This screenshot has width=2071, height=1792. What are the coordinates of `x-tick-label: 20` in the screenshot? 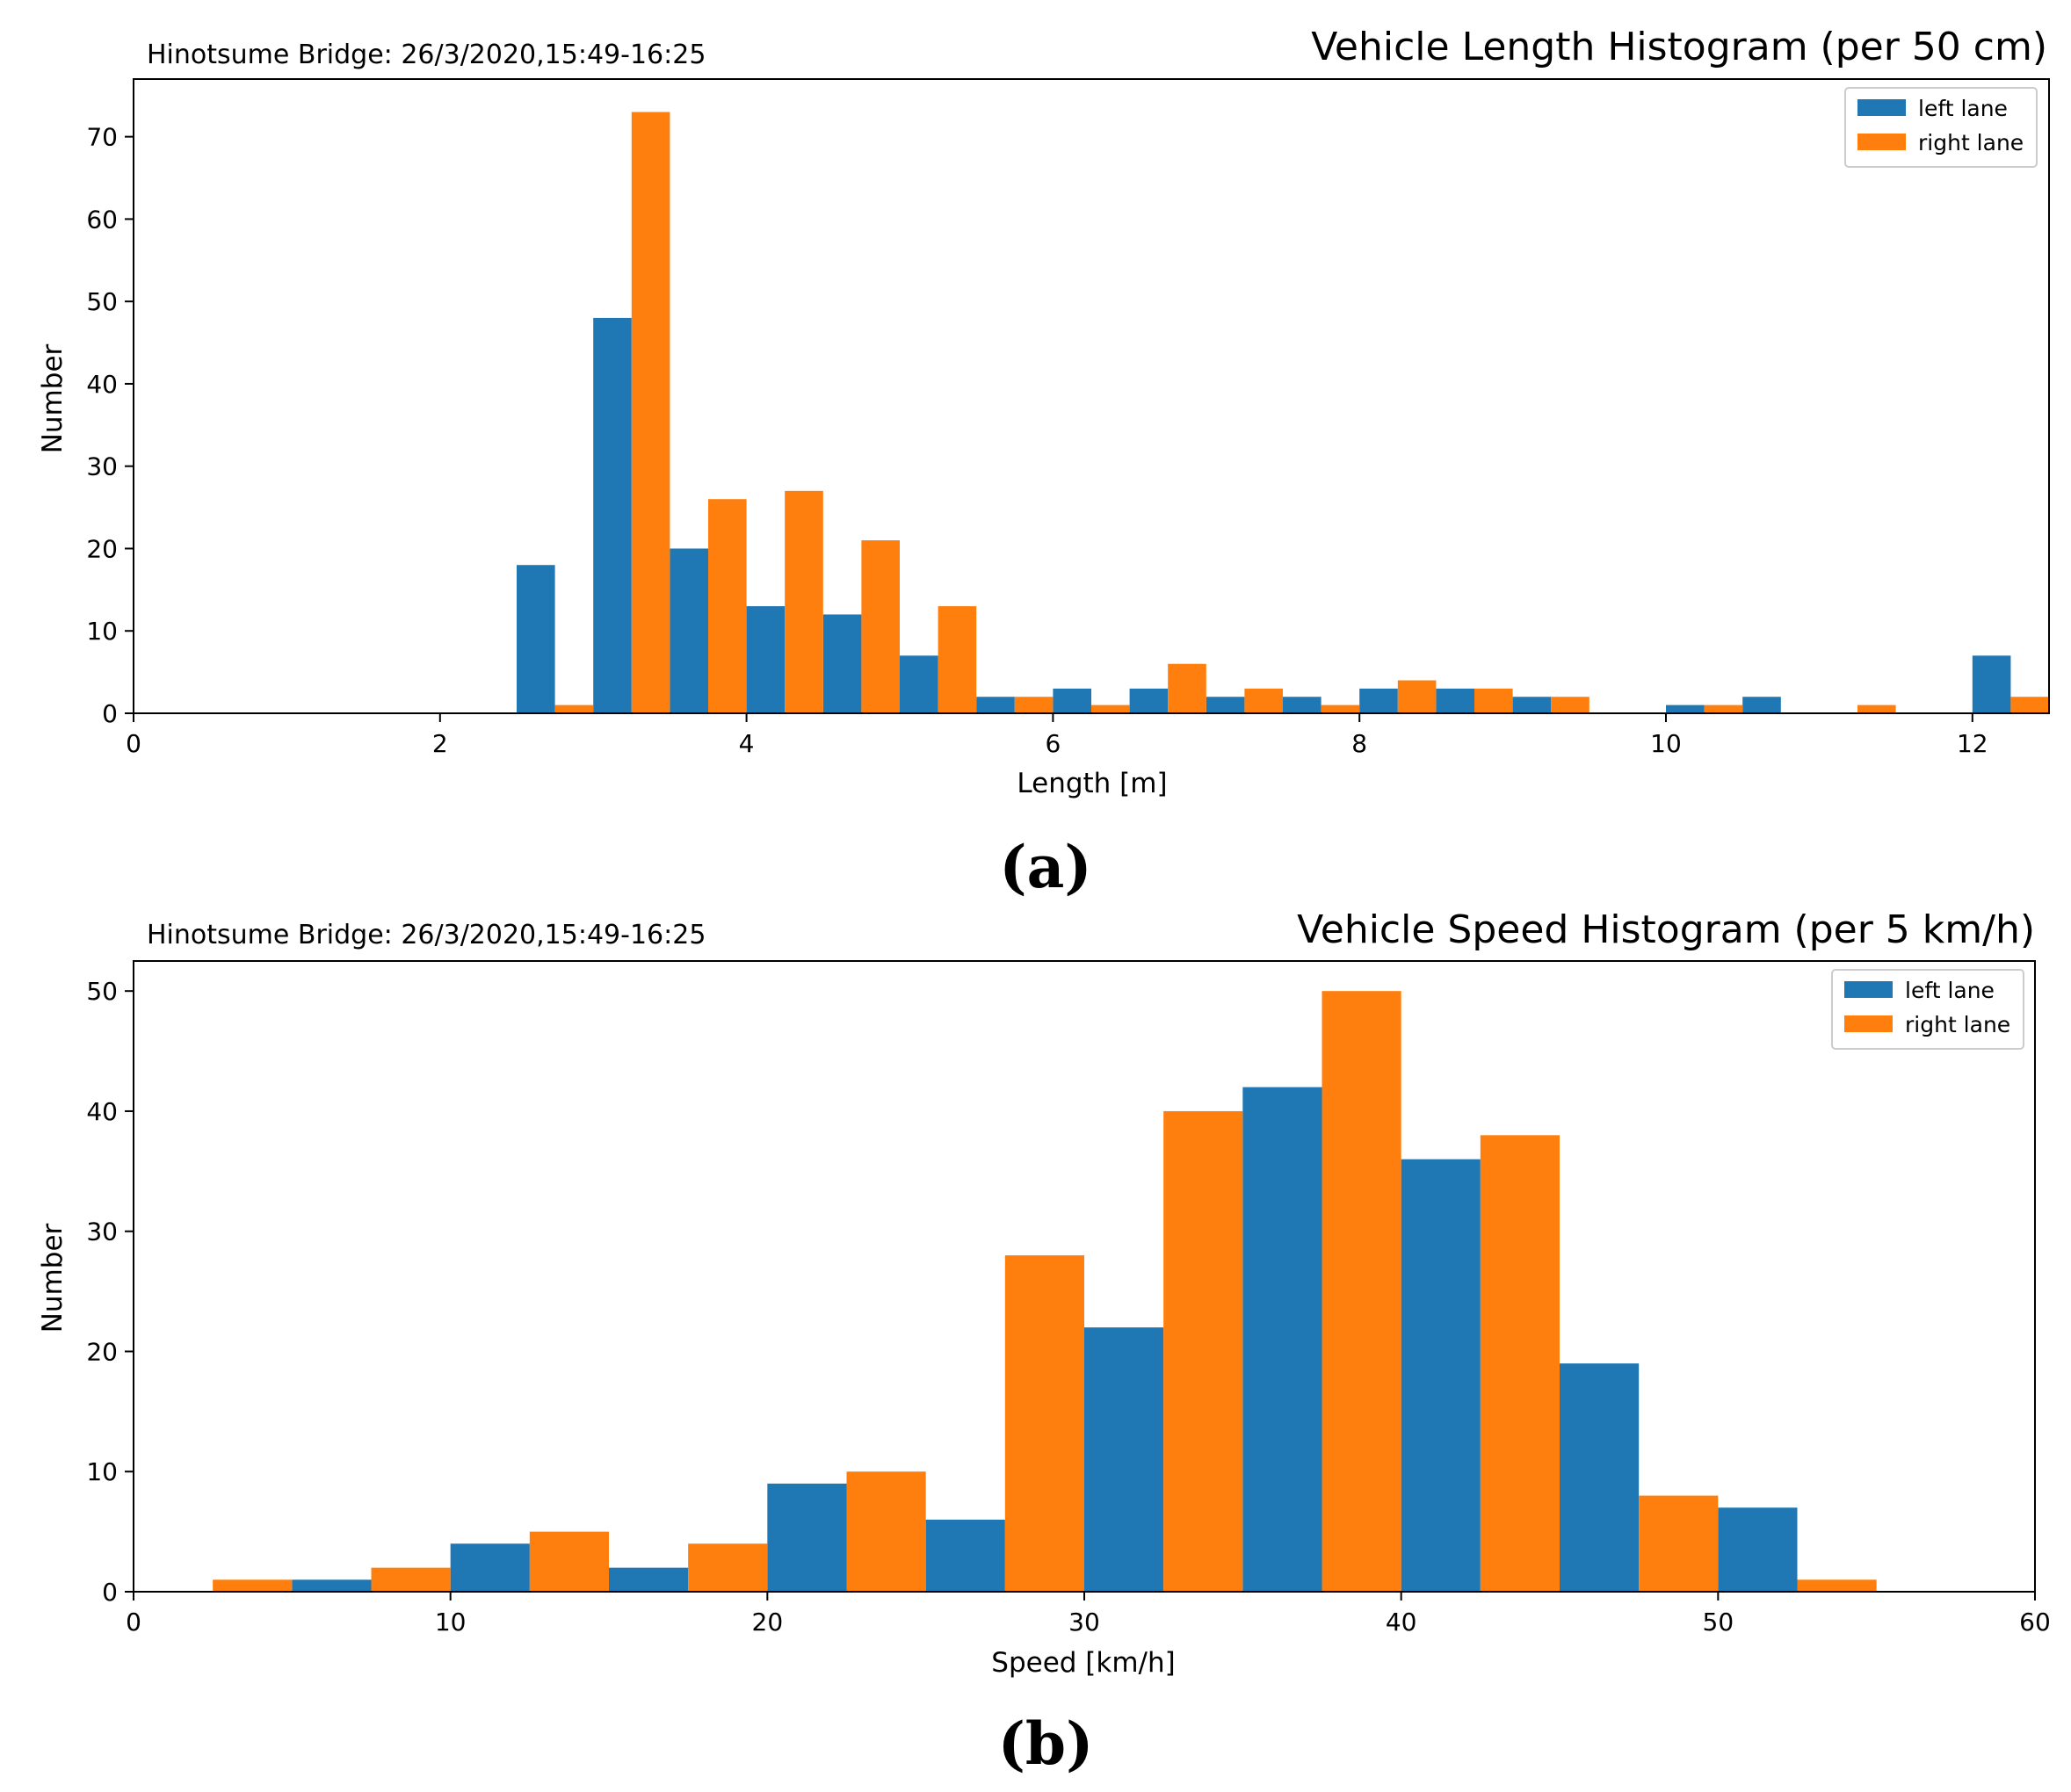 It's located at (768, 1622).